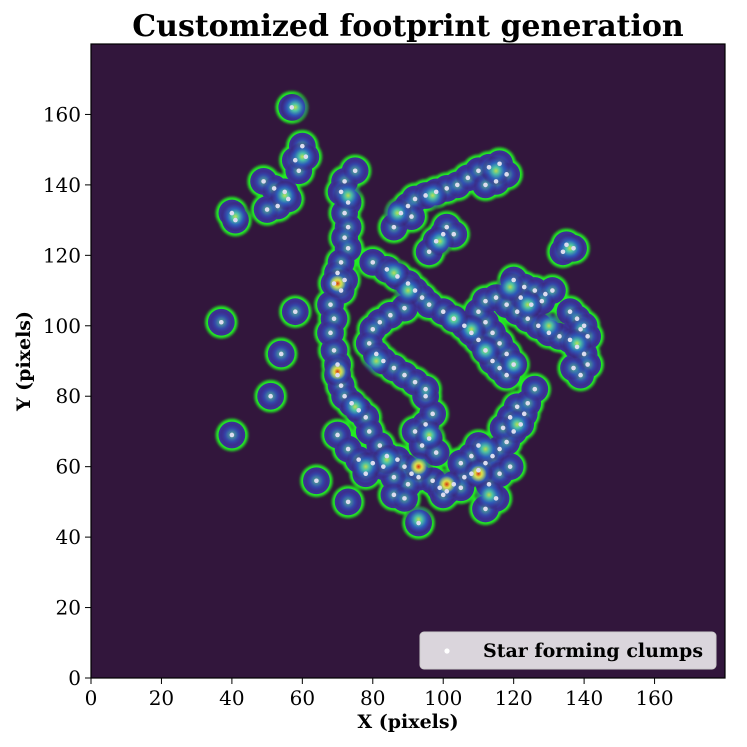 This screenshot has width=747, height=747. I want to click on x-tick-label: 120, so click(514, 698).